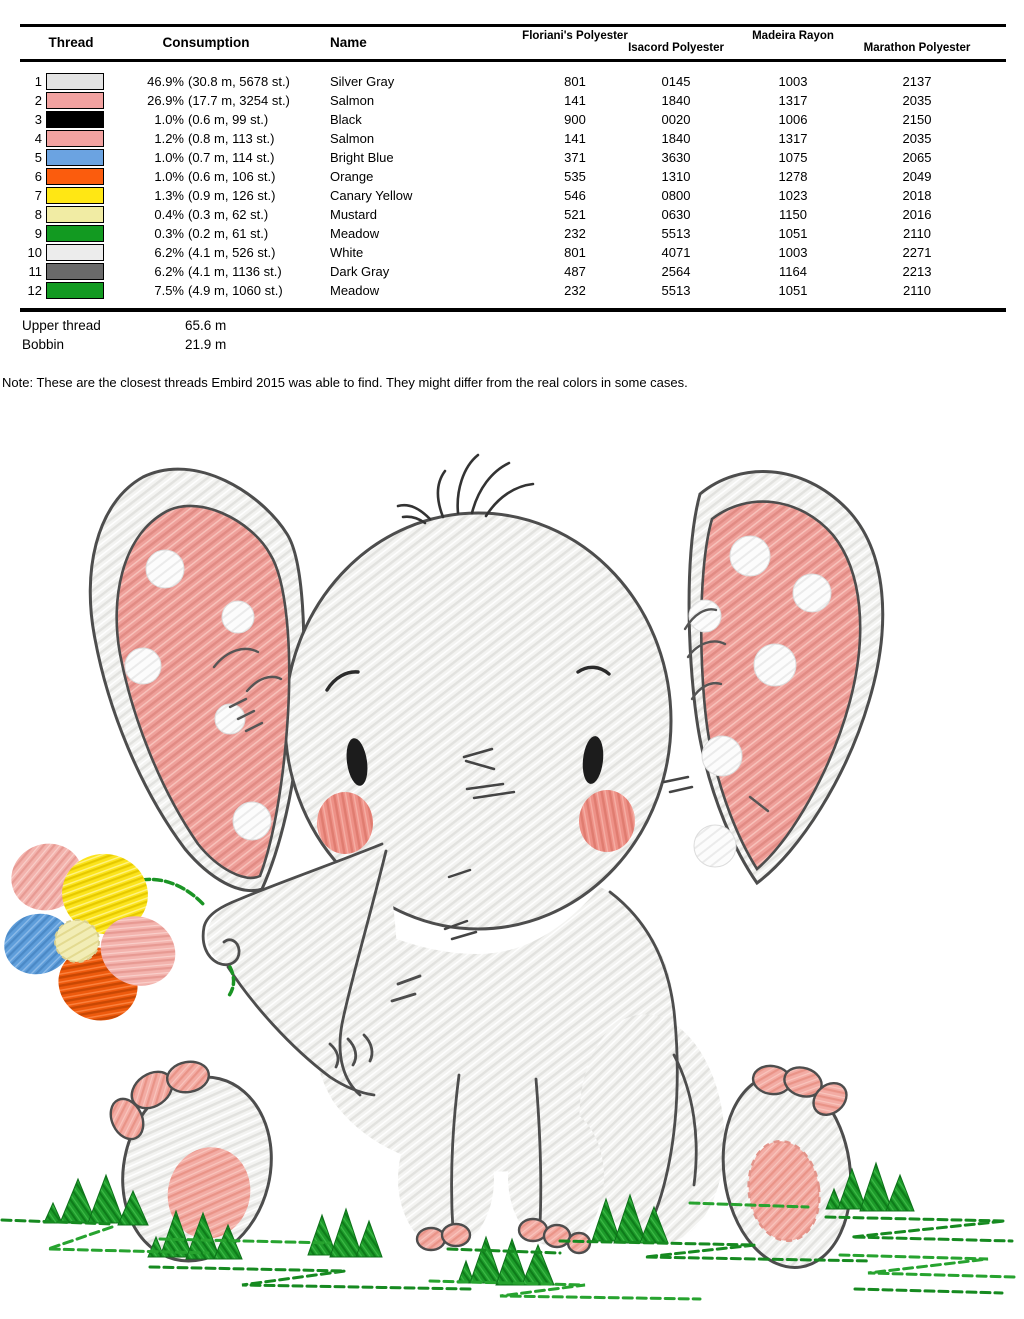 Image resolution: width=1024 pixels, height=1319 pixels. I want to click on bobbin-total: Bobbin 21.9 m, so click(124, 344).